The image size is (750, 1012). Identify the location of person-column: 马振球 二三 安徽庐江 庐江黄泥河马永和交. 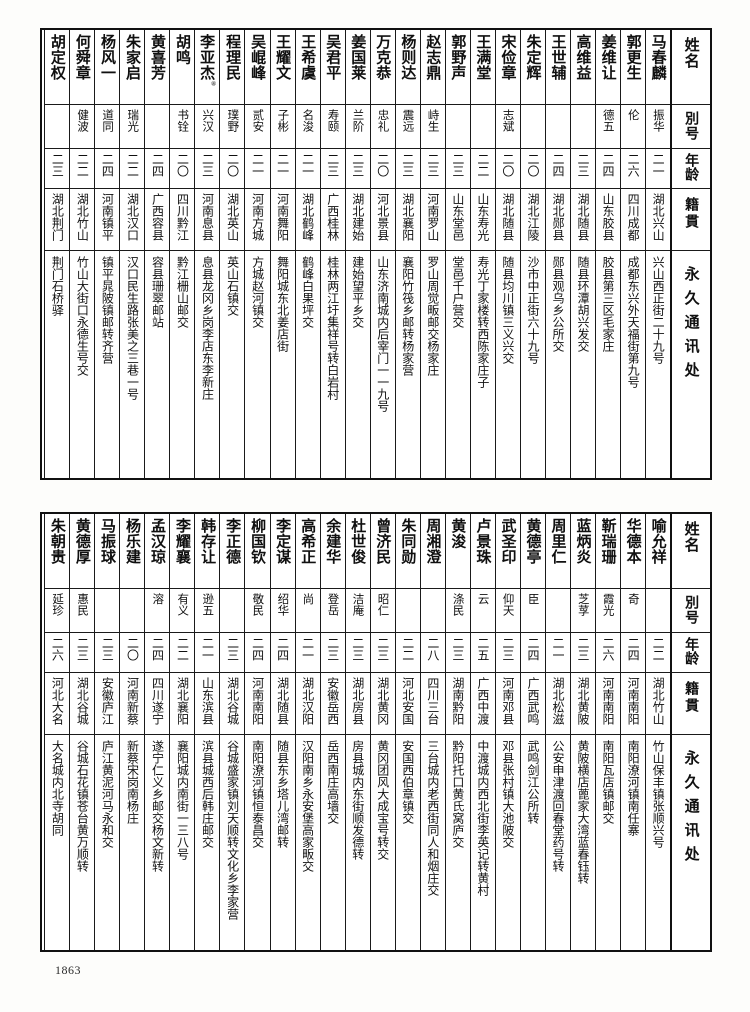
(107, 732).